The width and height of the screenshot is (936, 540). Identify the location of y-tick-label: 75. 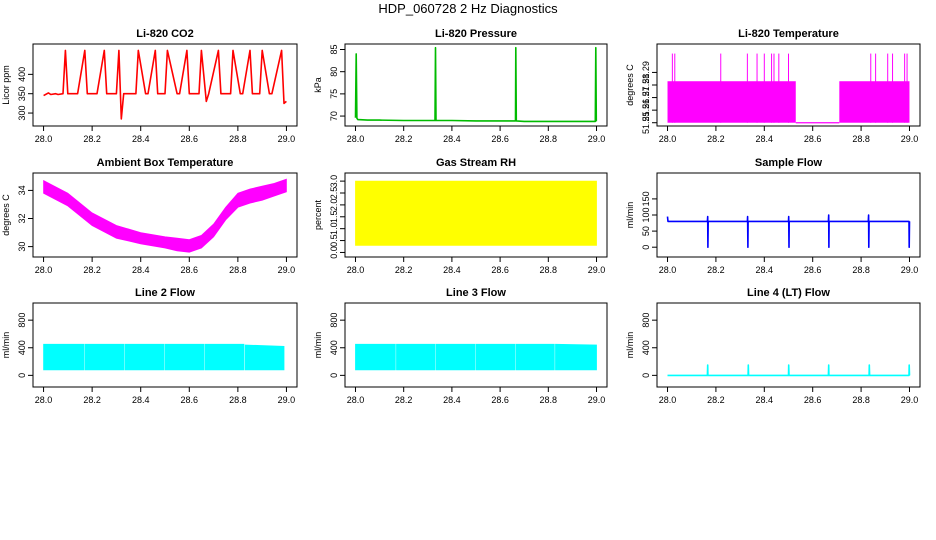
(334, 94).